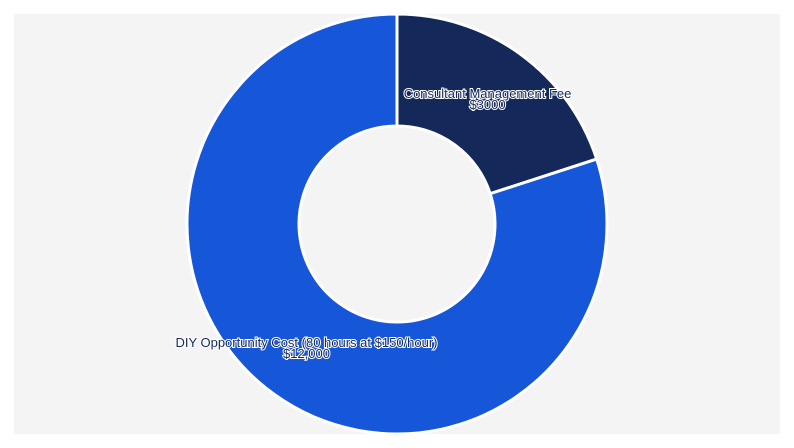 The image size is (794, 448). What do you see at coordinates (306, 353) in the screenshot?
I see `value-label: $12,000` at bounding box center [306, 353].